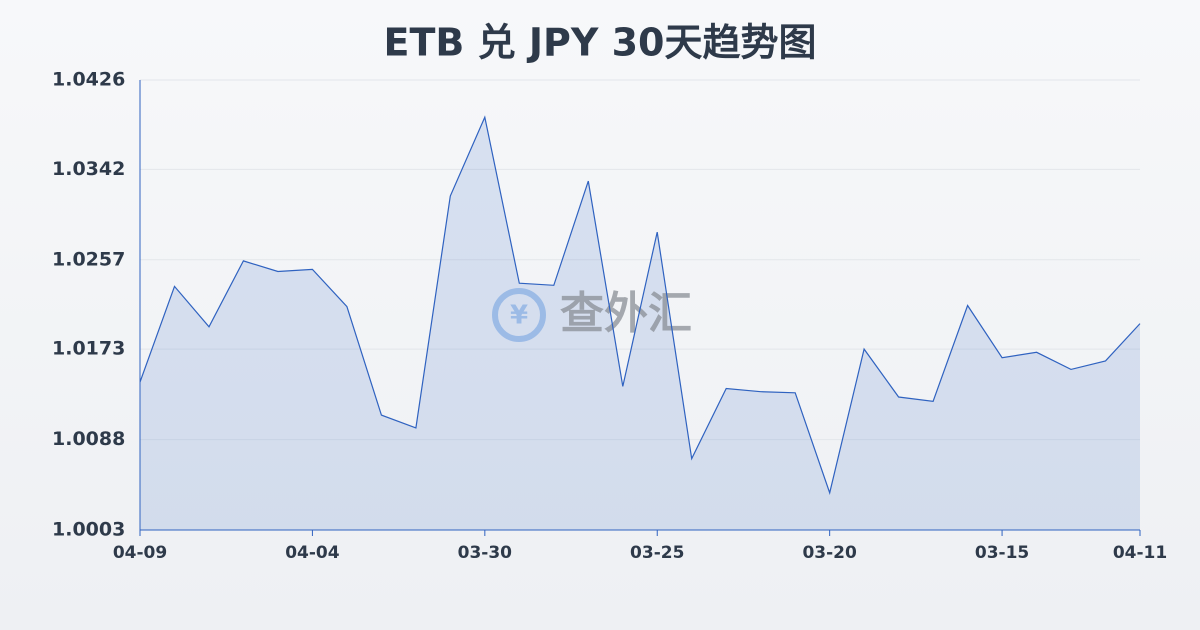  Describe the element at coordinates (485, 553) in the screenshot. I see `x-tick-label: 03-30` at that location.